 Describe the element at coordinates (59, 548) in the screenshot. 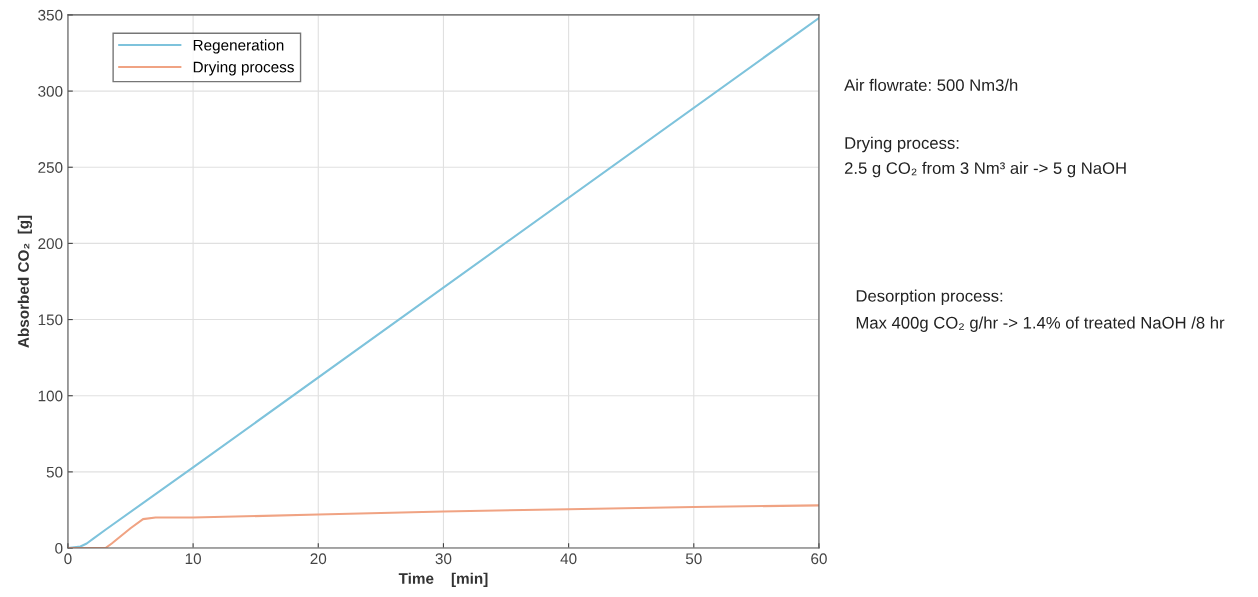

I see `y-tick-label: 0` at that location.